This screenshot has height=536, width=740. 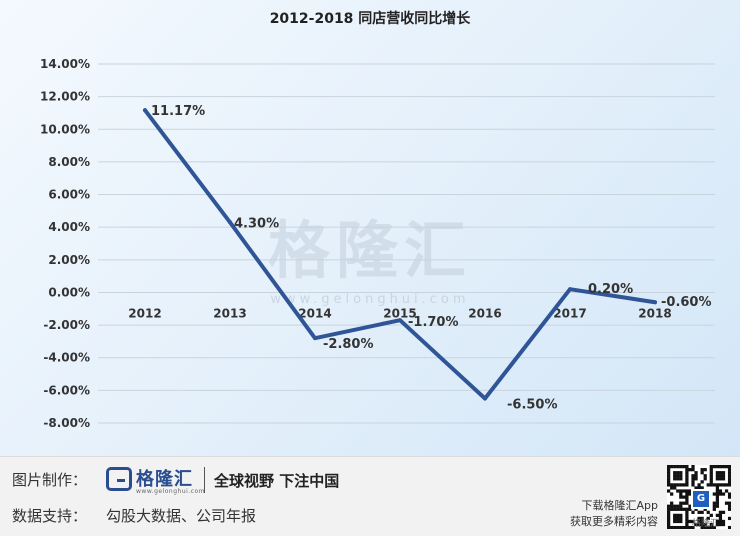 I want to click on x-tick-label: 2018, so click(x=654, y=313).